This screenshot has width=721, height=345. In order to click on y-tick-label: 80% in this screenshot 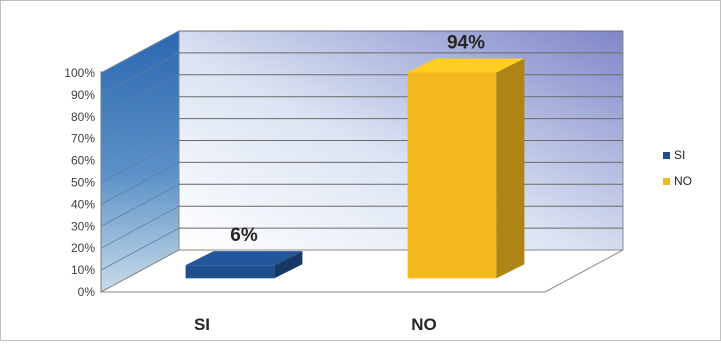, I will do `click(83, 117)`.